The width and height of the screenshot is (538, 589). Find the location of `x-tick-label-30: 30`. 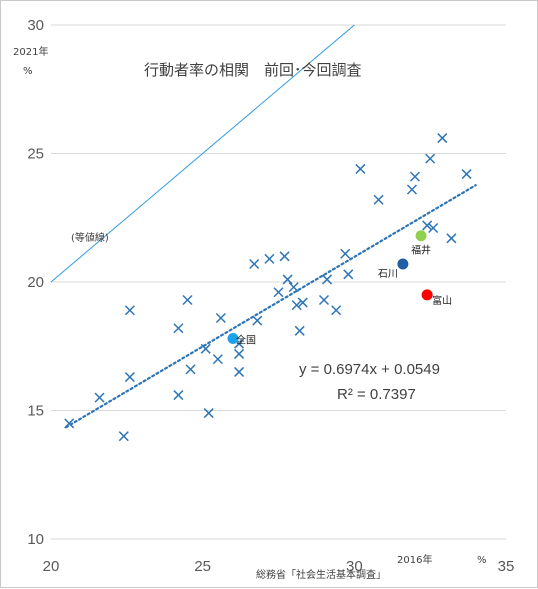

x-tick-label-30: 30 is located at coordinates (354, 566).